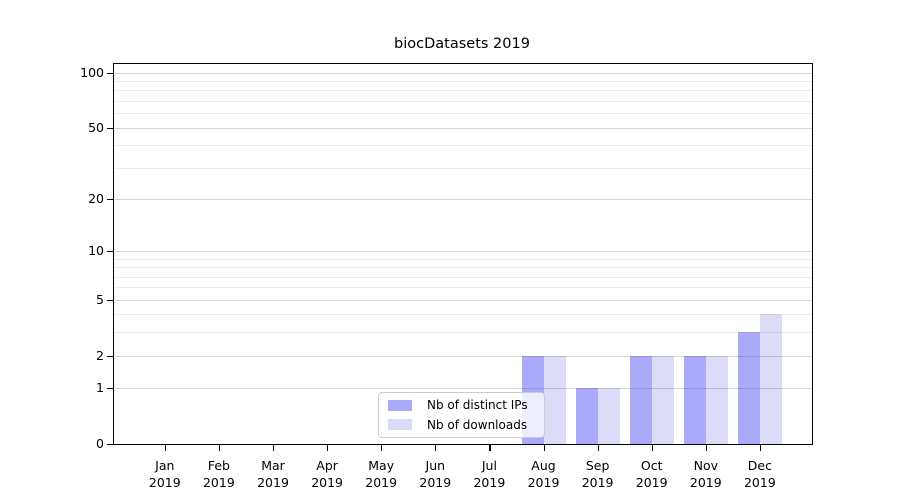 This screenshot has height=500, width=900. What do you see at coordinates (608, 416) in the screenshot?
I see `bar-nb-of-downloads-sep` at bounding box center [608, 416].